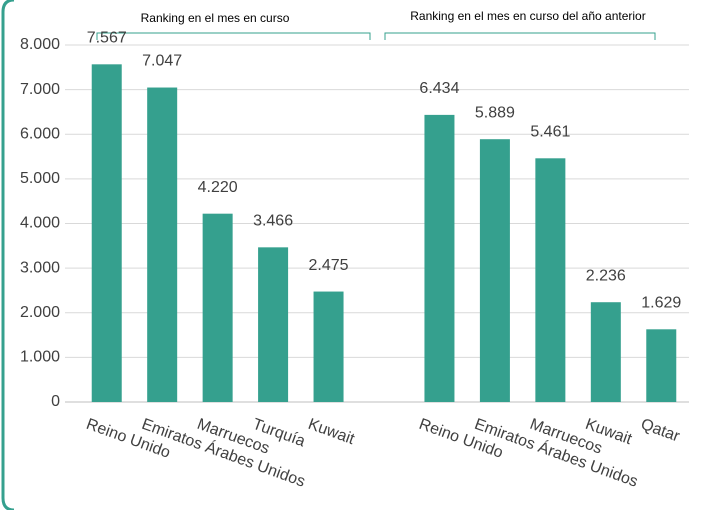  I want to click on data-label: 7.567, so click(107, 38).